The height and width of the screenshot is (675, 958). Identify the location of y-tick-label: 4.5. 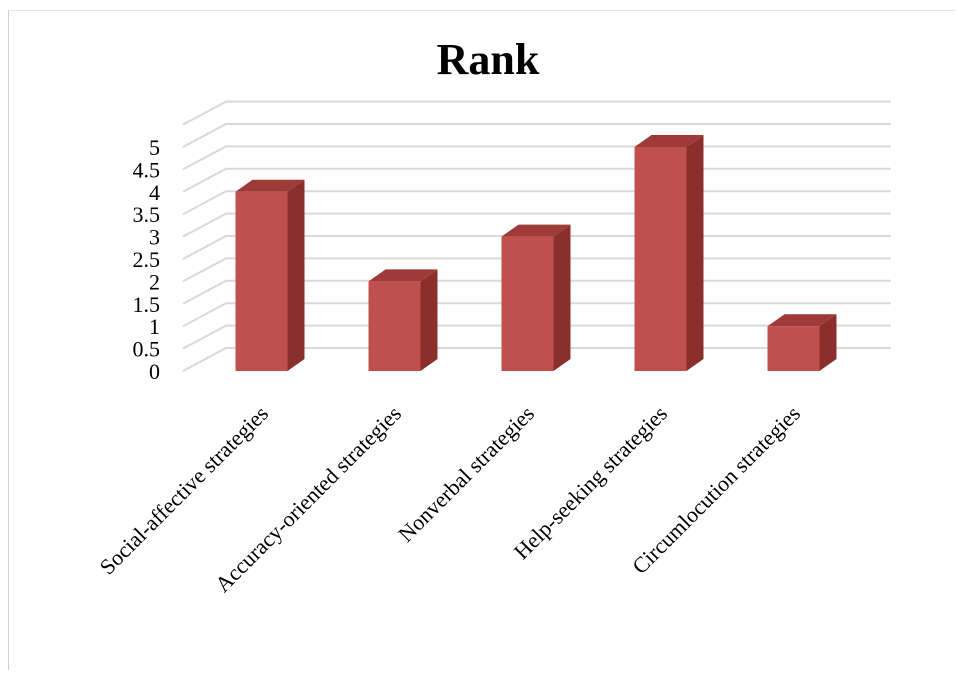
(147, 169).